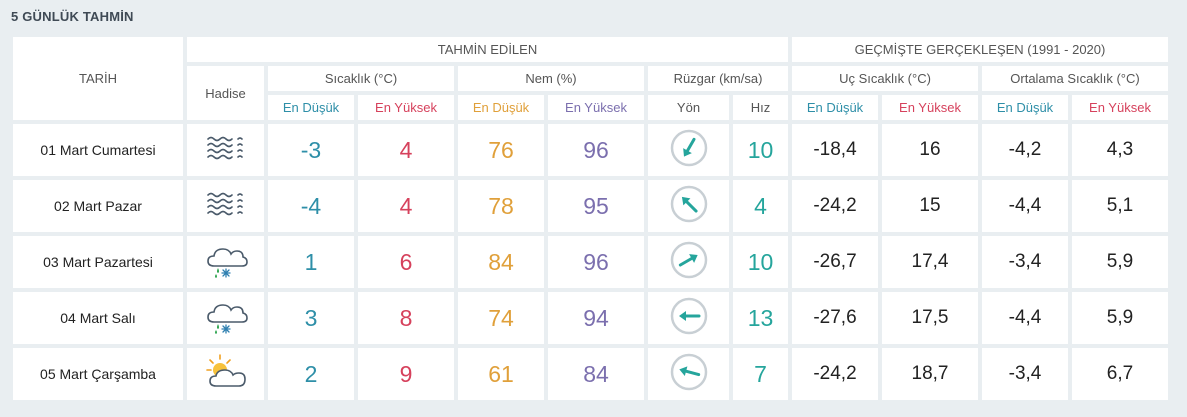  Describe the element at coordinates (1120, 374) in the screenshot. I see `avg-high: 6,7` at that location.